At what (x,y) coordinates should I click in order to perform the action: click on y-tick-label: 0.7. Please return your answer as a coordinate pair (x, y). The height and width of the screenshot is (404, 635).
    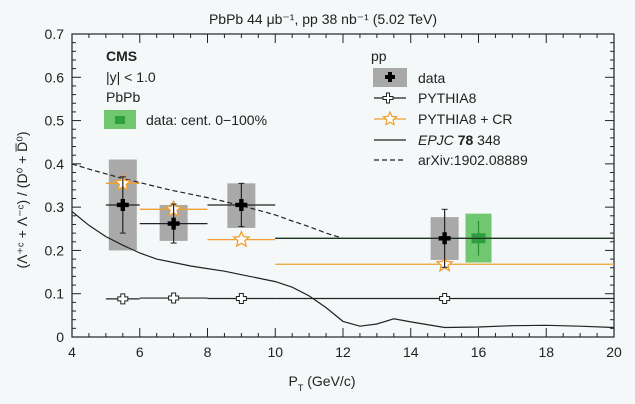
    Looking at the image, I should click on (55, 34).